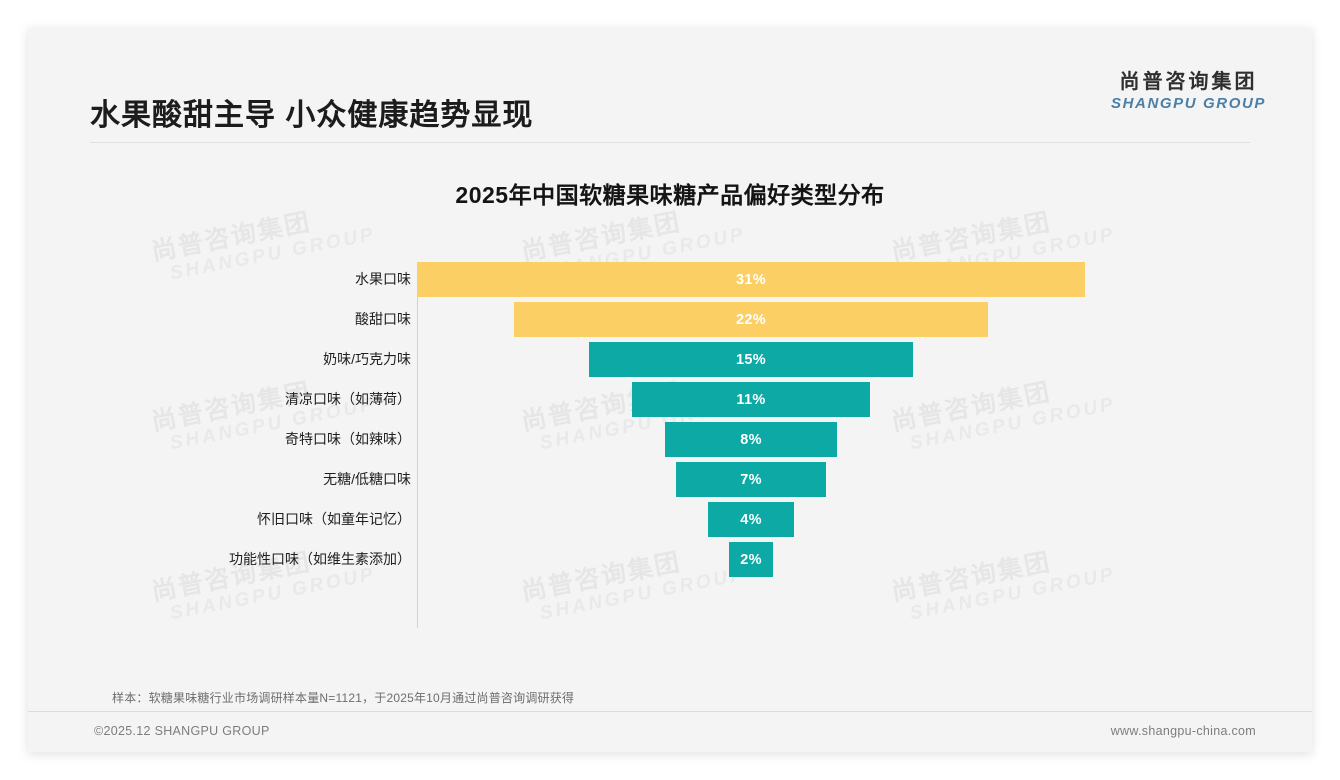 This screenshot has width=1340, height=780. I want to click on category-label: 奶味/巧克力味, so click(367, 359).